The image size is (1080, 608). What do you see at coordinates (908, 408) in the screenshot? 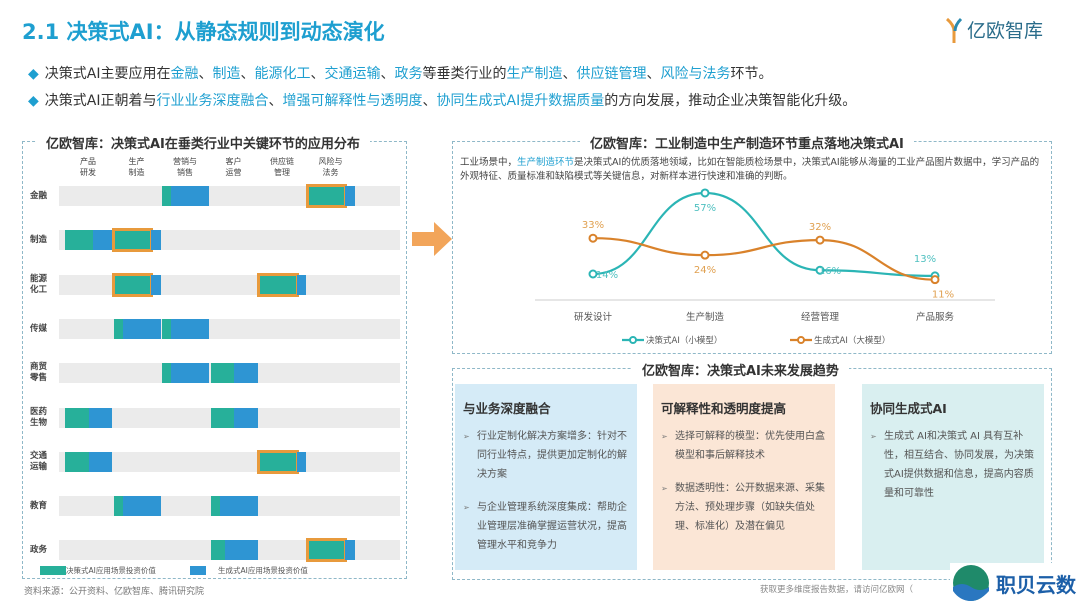
I see `trend-card-title: 协同生成式AI` at bounding box center [908, 408].